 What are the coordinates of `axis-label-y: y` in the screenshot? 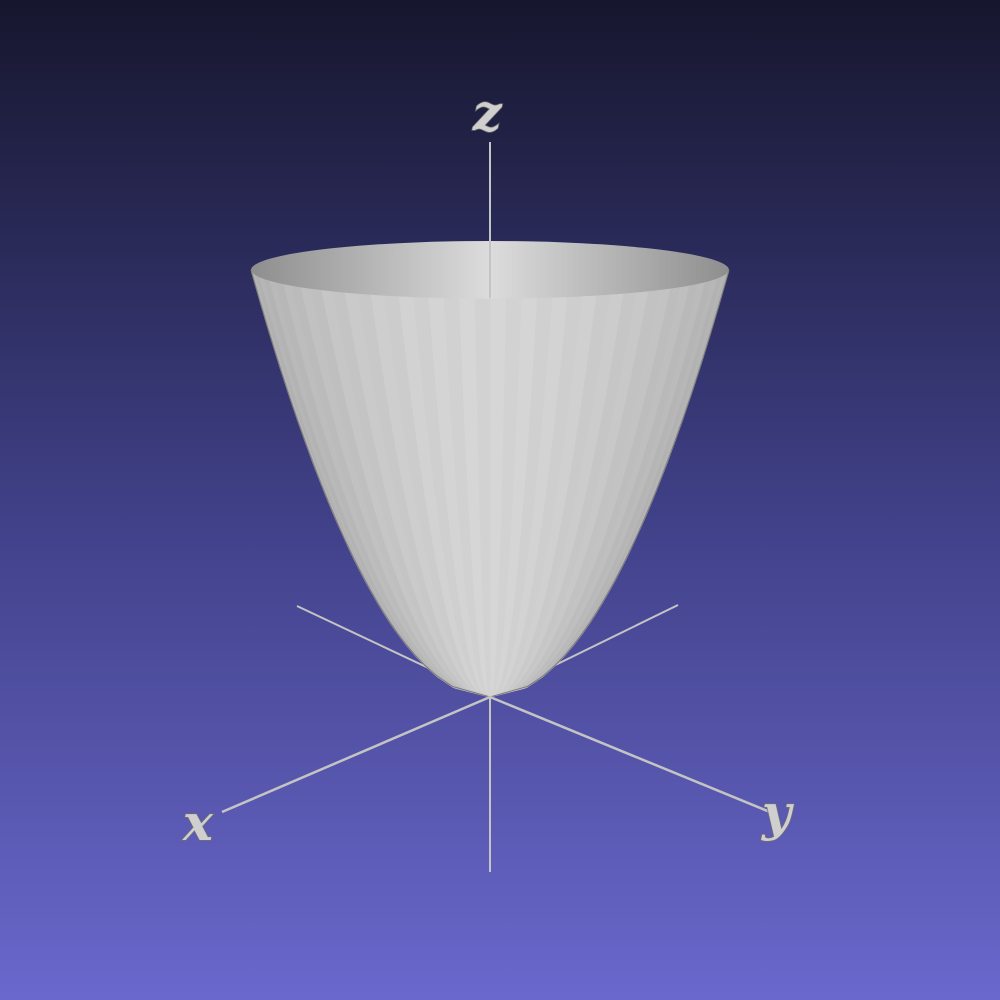 It's located at (777, 812).